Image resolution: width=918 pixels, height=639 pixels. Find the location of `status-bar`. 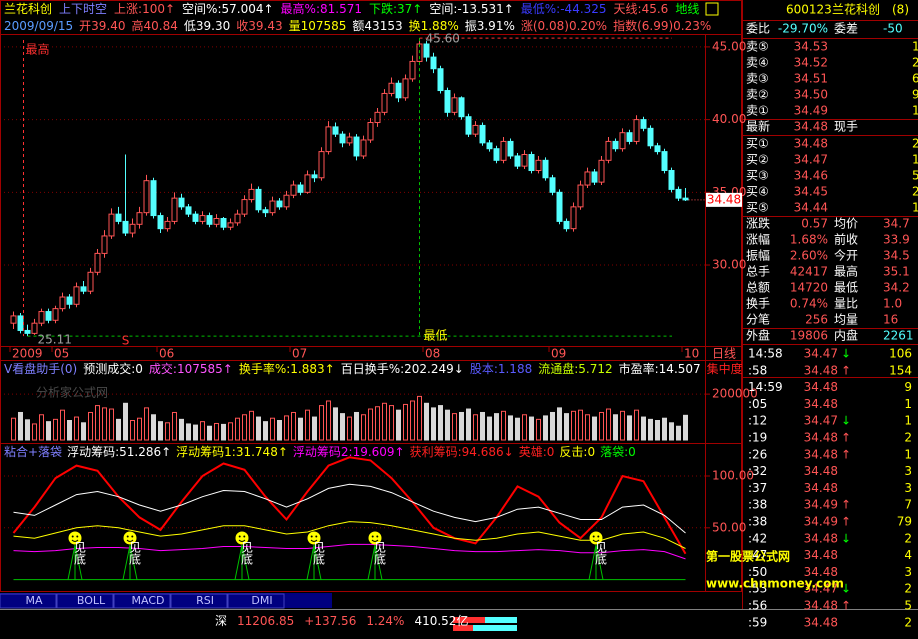

status-bar is located at coordinates (459, 624).